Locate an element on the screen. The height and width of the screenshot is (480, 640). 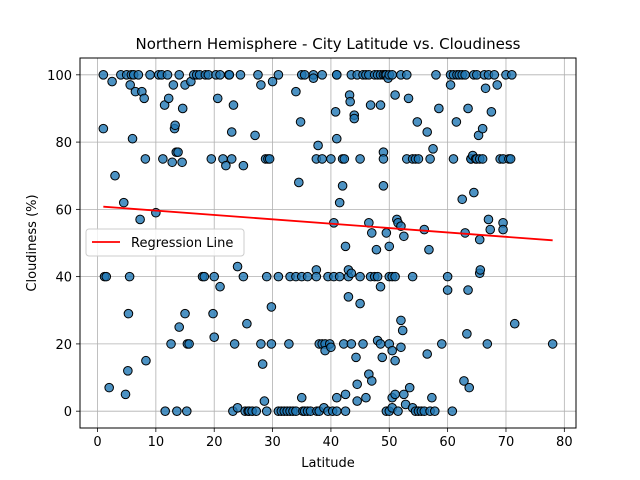
y-tick-label: 0 is located at coordinates (68, 412).